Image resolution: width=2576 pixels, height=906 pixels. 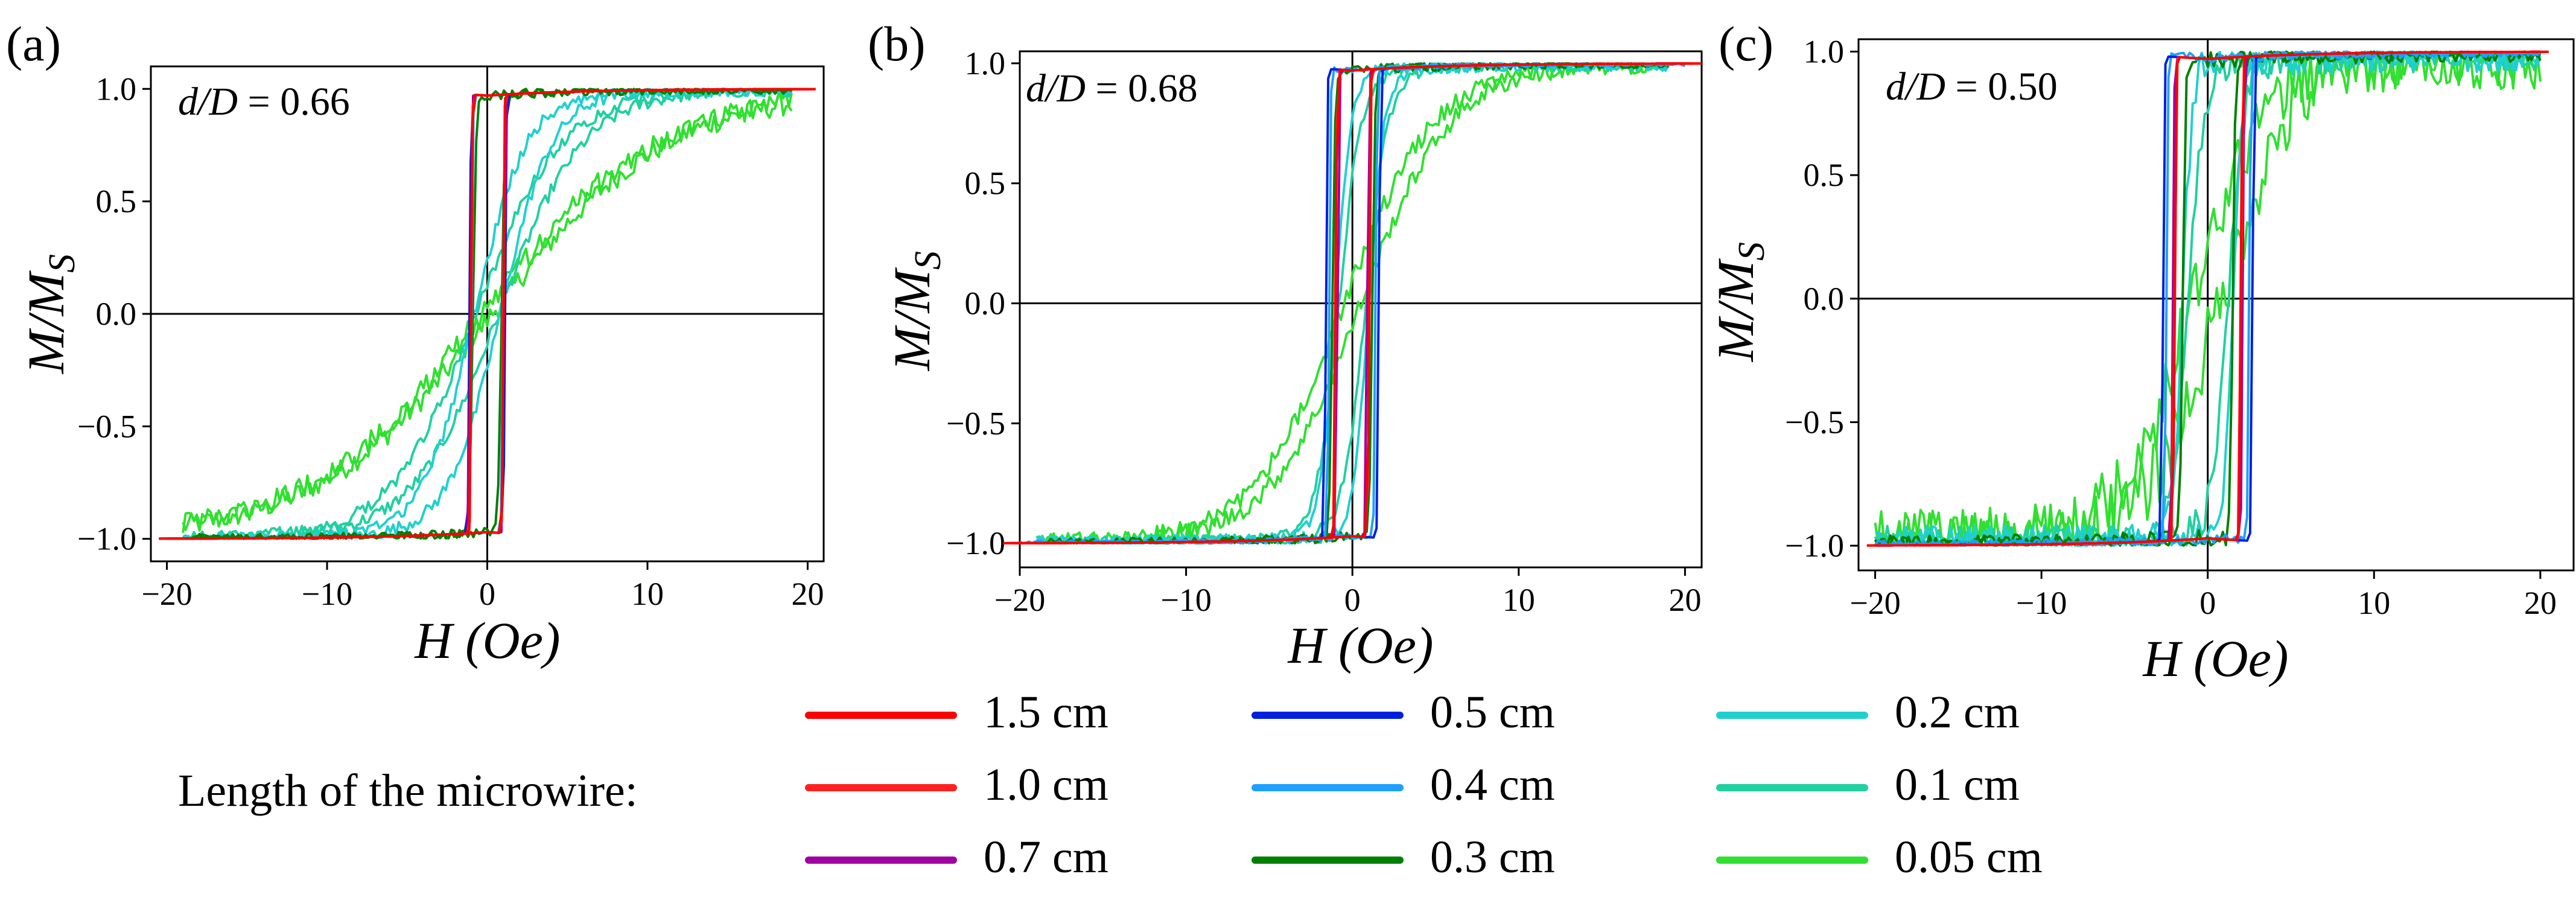 I want to click on x-tick-label-b: 10, so click(x=1519, y=600).